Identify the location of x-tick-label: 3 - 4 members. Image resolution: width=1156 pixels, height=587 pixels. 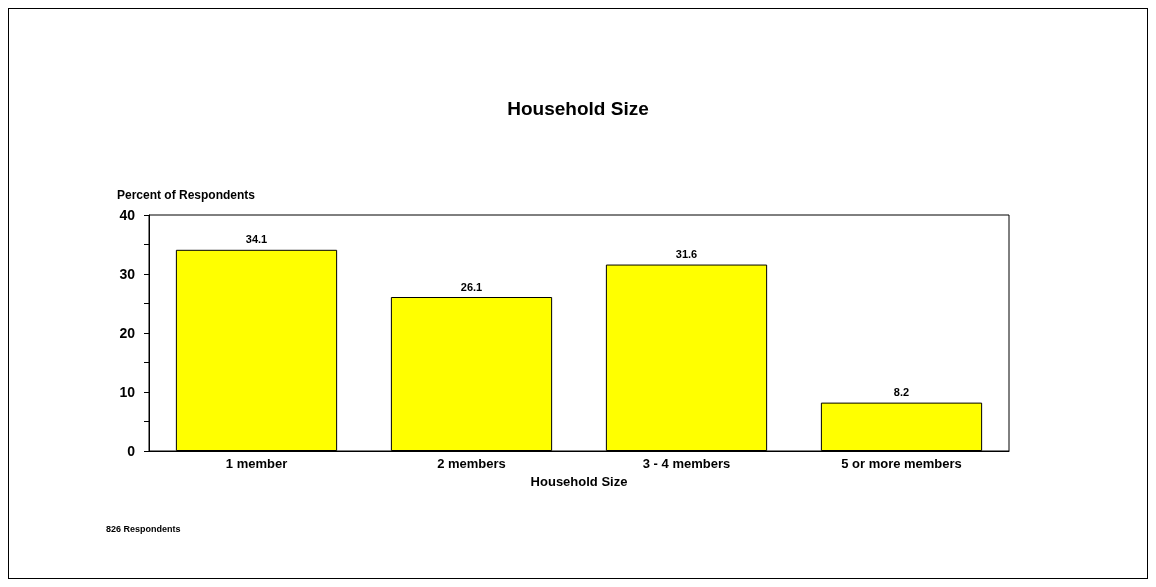
(686, 463).